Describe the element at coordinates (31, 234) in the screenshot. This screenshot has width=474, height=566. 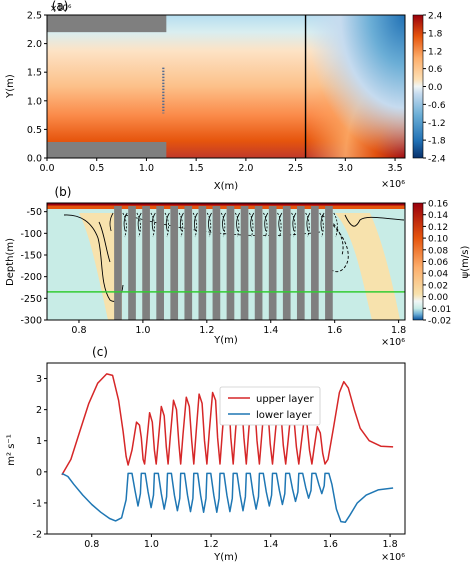
I see `y-tick-label: -100` at that location.